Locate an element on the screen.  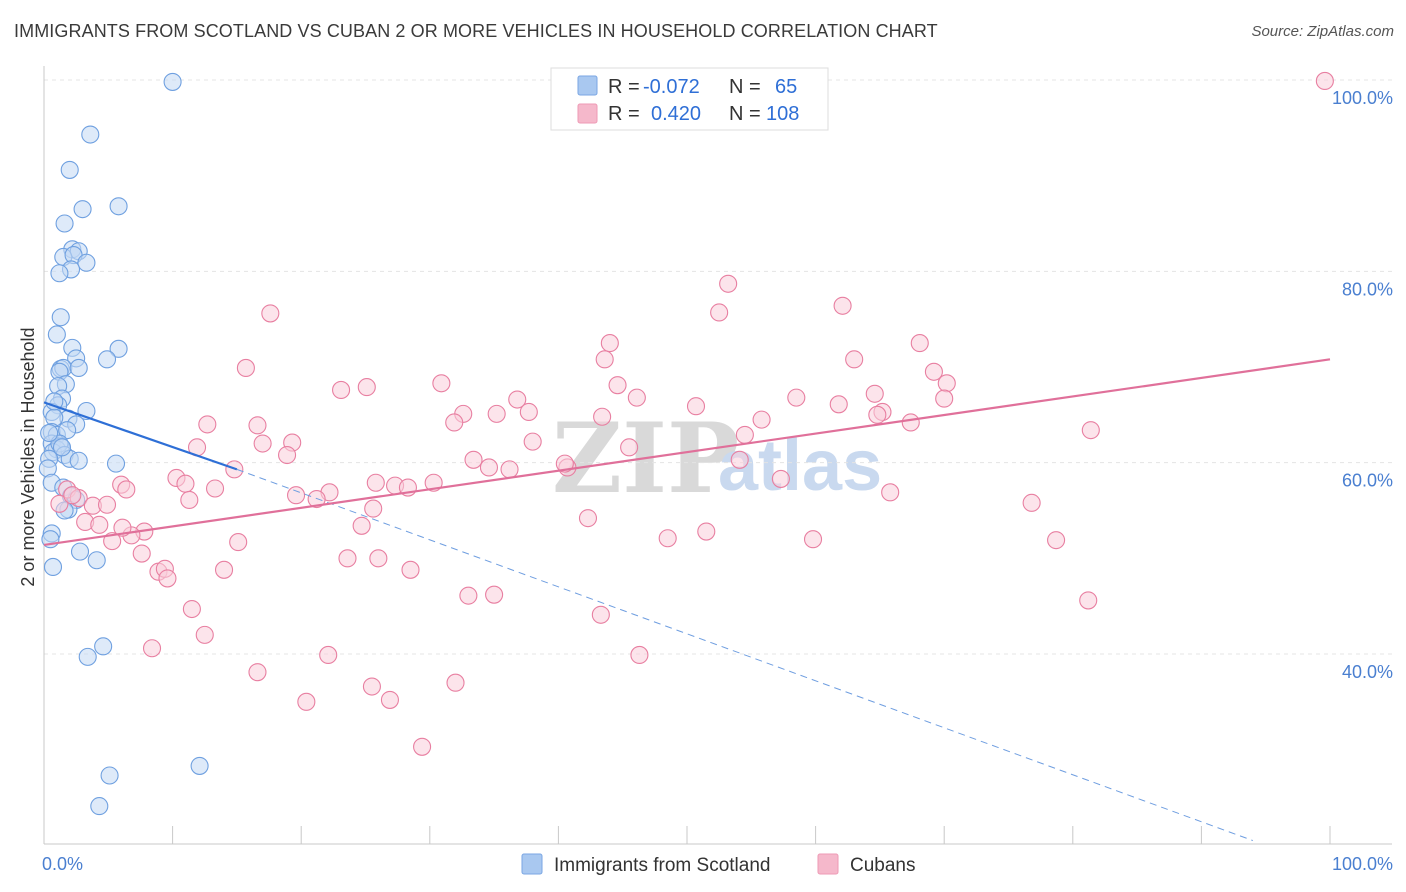
trend-line-scotland is located at coordinates (140, 436).